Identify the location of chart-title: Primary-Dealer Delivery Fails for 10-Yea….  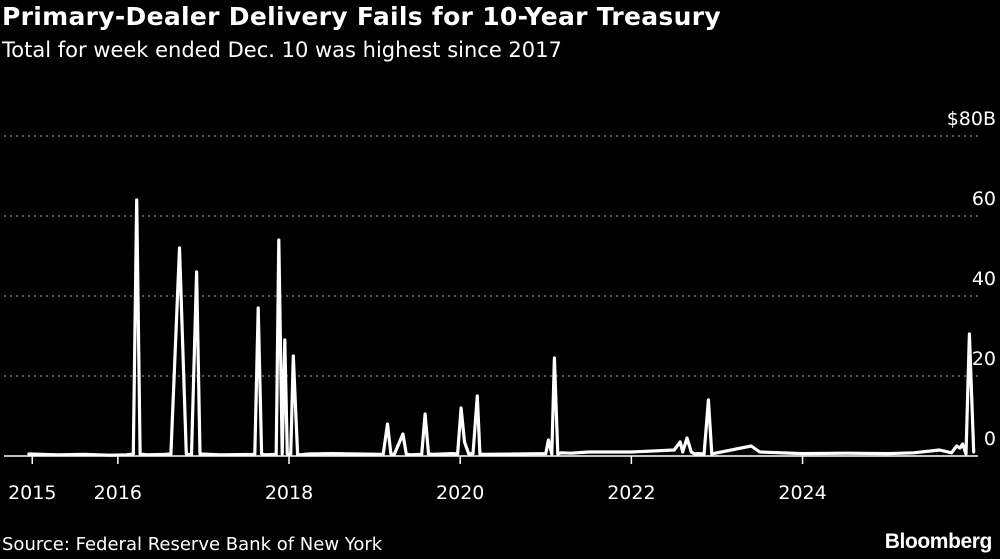
(361, 16).